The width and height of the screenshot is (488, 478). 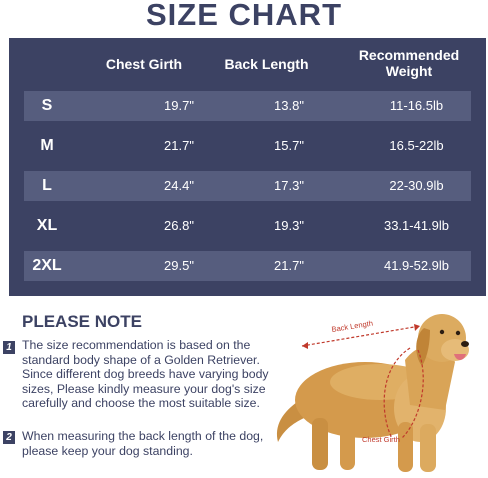 What do you see at coordinates (289, 265) in the screenshot?
I see `back-value: 21.7"` at bounding box center [289, 265].